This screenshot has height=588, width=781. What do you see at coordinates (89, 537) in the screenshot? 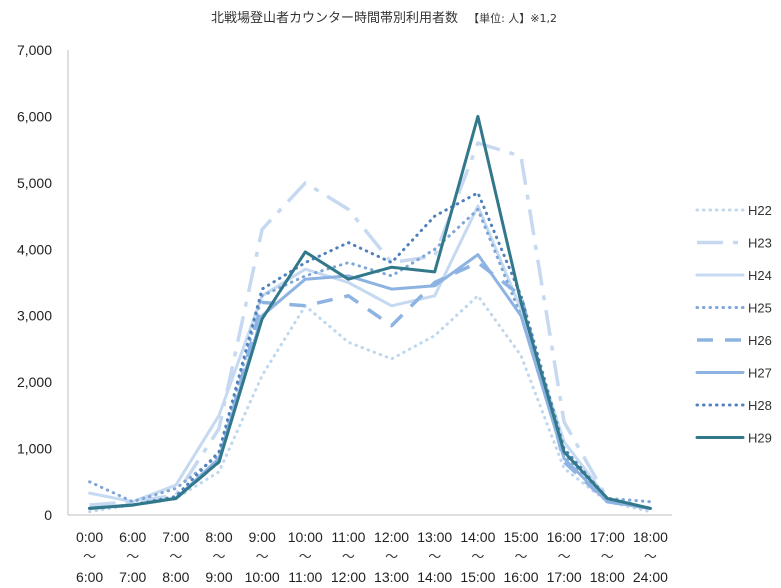
I see `x-tick-start-label: 0:00` at bounding box center [89, 537].